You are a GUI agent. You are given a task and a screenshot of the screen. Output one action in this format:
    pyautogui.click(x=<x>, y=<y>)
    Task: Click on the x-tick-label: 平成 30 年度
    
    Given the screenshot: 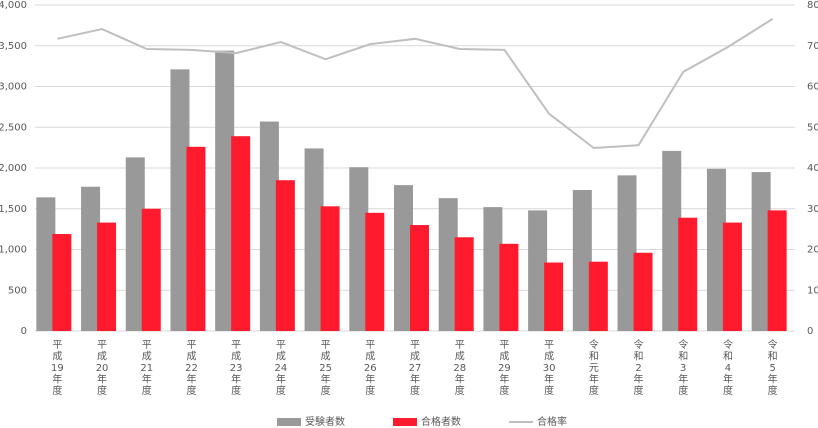 What is the action you would take?
    pyautogui.click(x=549, y=368)
    